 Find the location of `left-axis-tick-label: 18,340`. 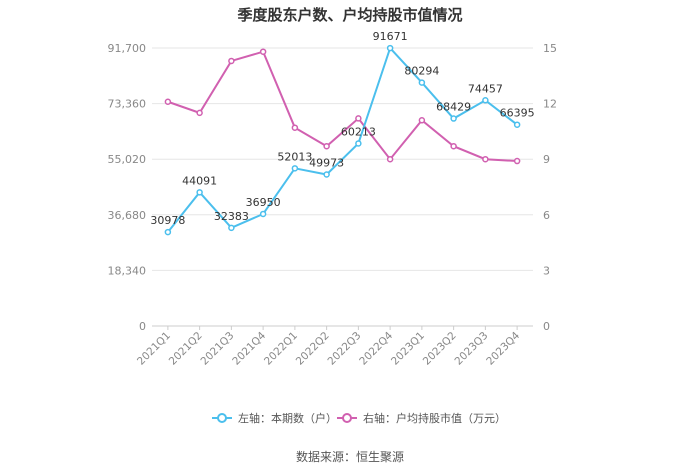

left-axis-tick-label: 18,340 is located at coordinates (127, 270).